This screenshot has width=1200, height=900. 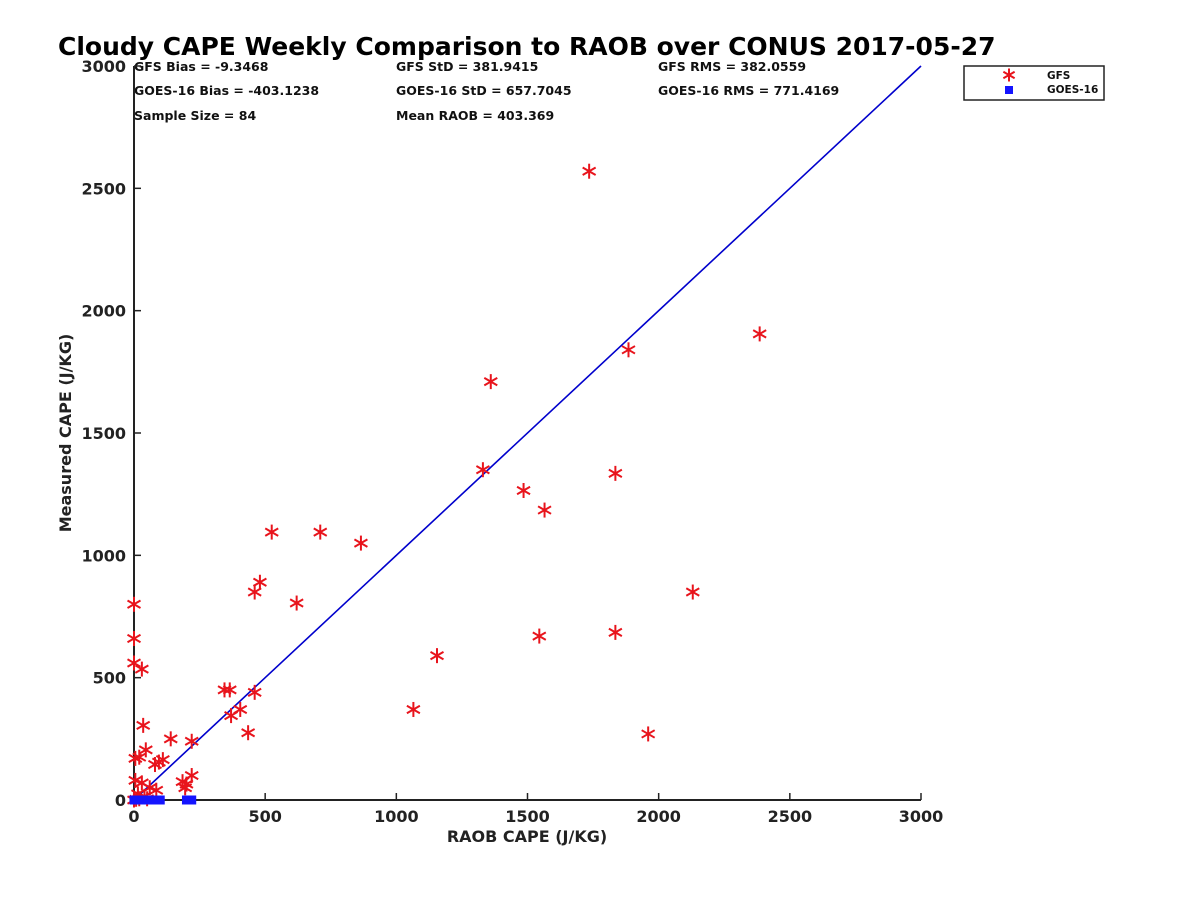 What do you see at coordinates (527, 816) in the screenshot?
I see `x-tick-label: 1500` at bounding box center [527, 816].